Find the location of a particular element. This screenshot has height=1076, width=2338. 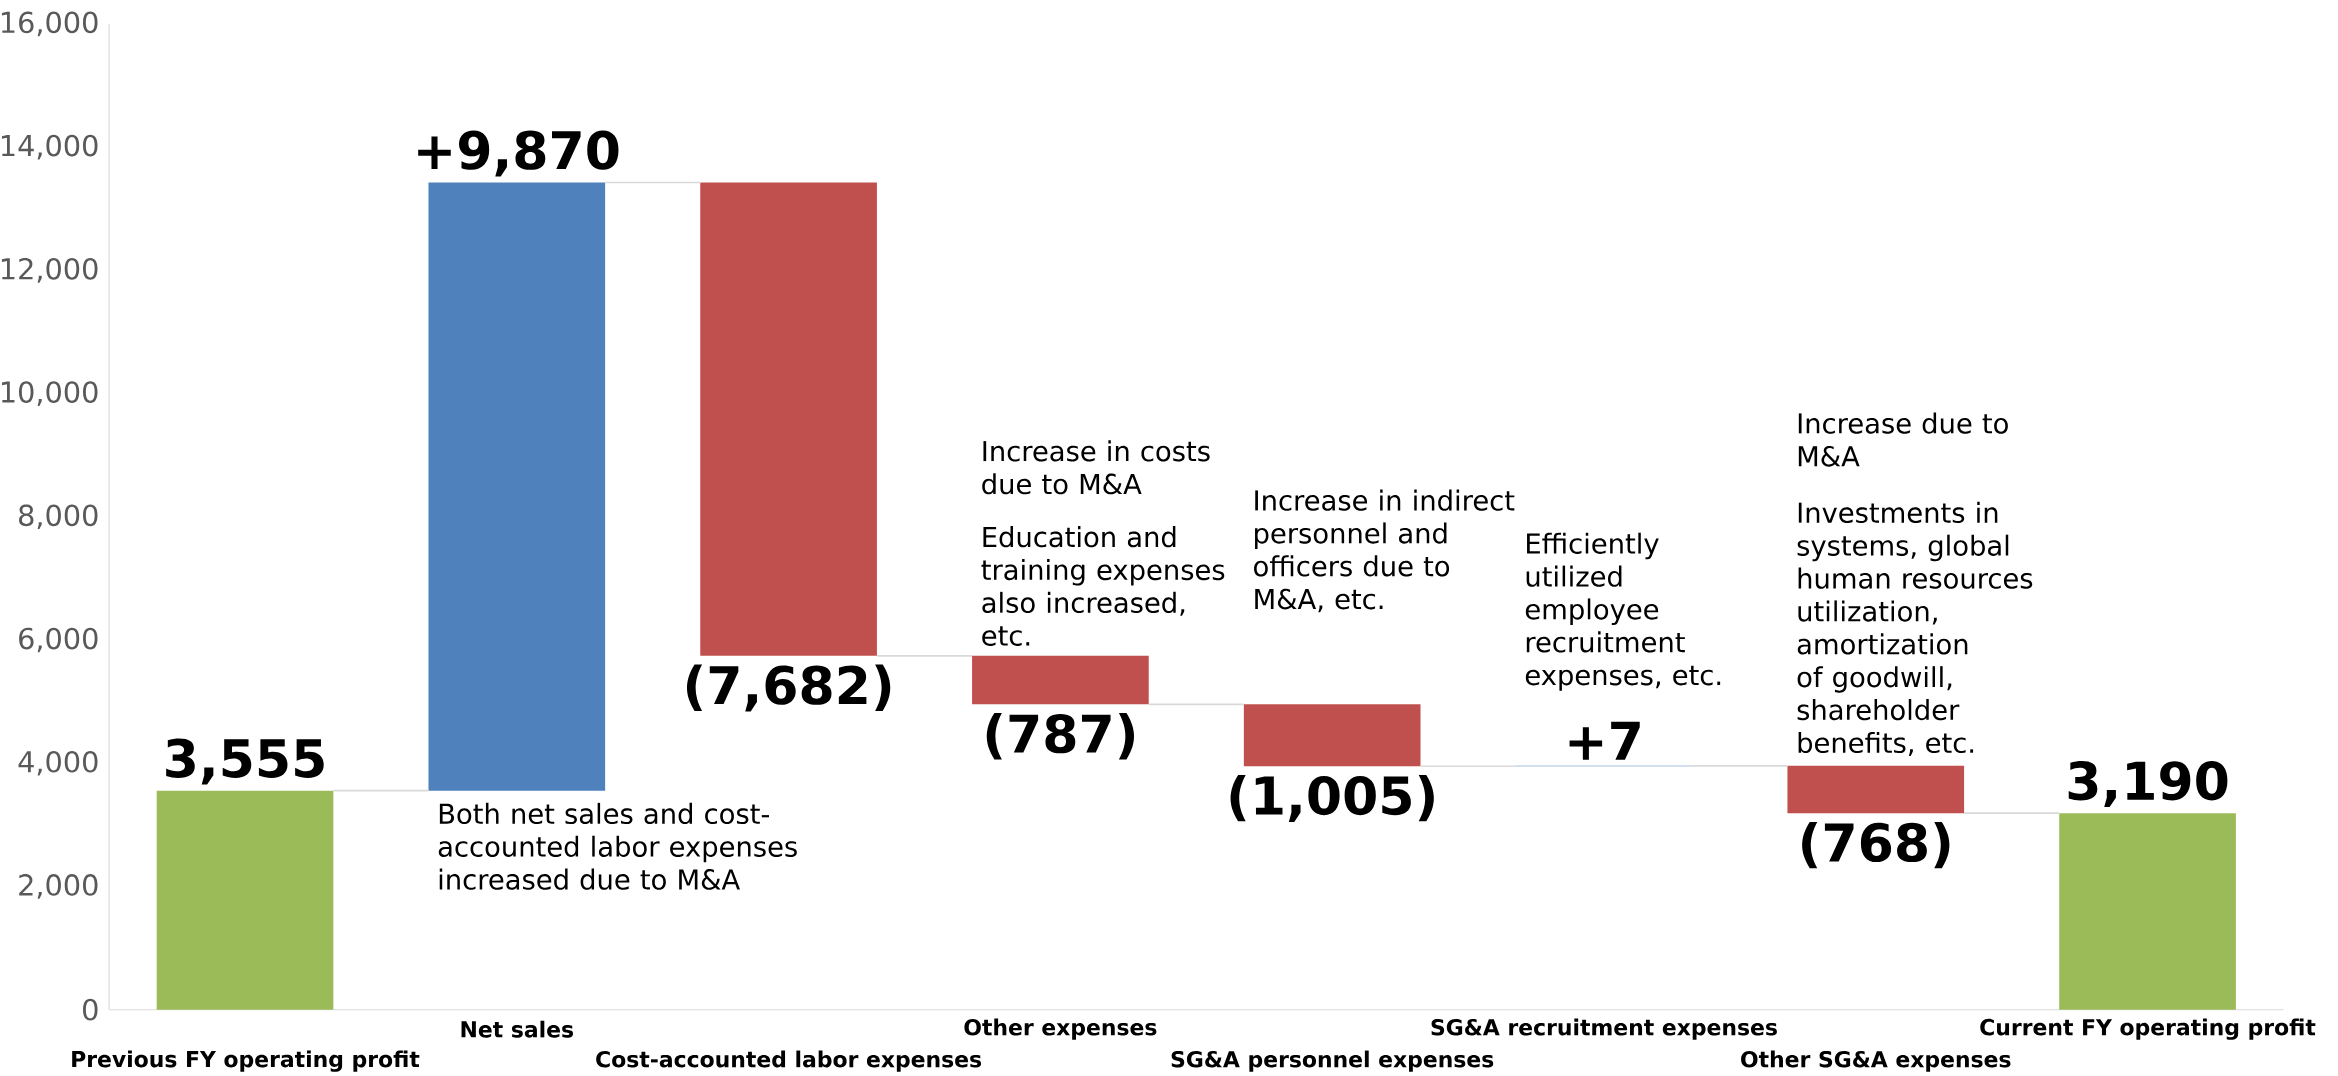

data-label: 3,190 is located at coordinates (2148, 784).